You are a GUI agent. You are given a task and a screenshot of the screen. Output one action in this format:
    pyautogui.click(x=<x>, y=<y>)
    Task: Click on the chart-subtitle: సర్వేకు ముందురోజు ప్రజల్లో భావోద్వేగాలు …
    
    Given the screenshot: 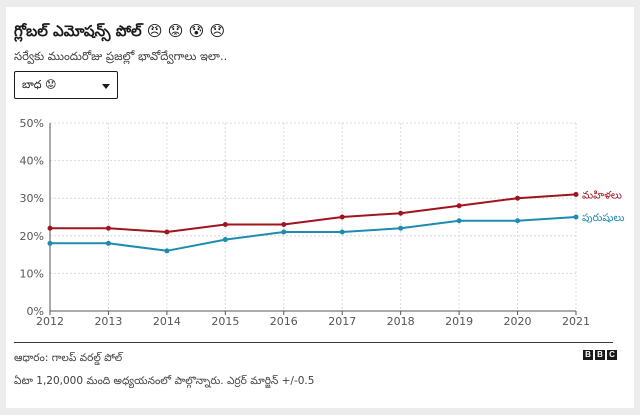 What is the action you would take?
    pyautogui.click(x=121, y=56)
    